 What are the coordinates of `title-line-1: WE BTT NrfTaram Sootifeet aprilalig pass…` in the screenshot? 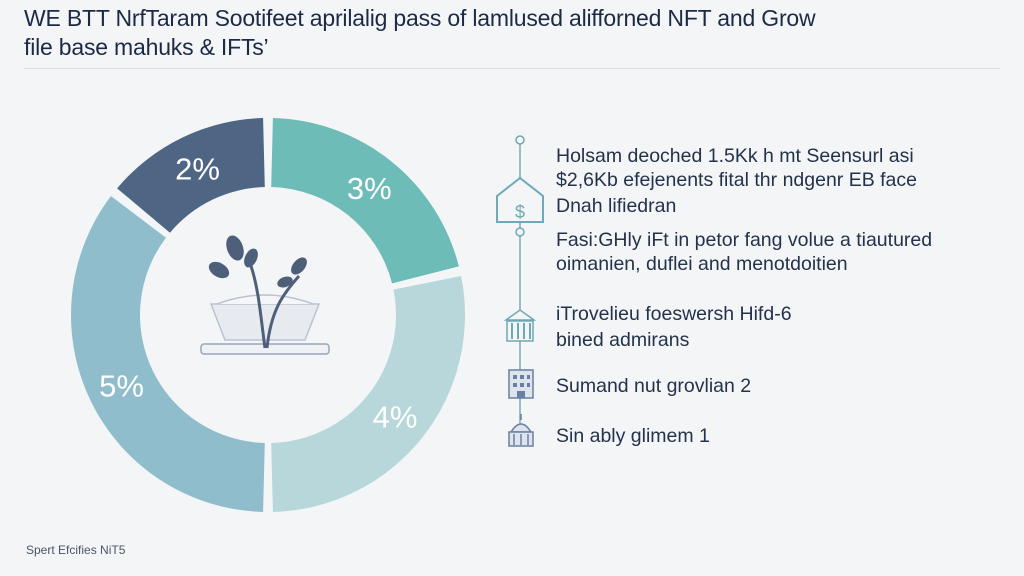 It's located at (420, 18).